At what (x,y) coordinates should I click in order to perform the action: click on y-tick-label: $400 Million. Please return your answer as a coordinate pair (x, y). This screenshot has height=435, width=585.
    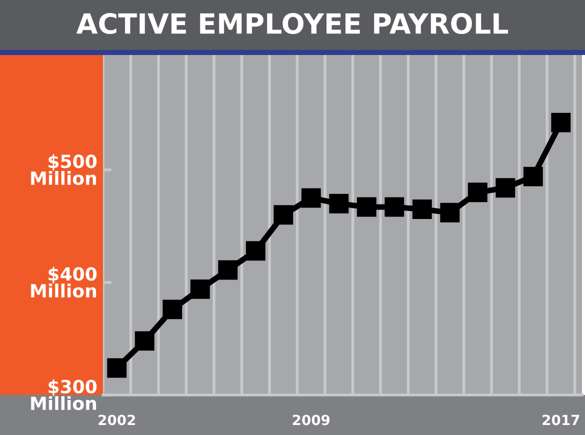
    Looking at the image, I should click on (64, 282).